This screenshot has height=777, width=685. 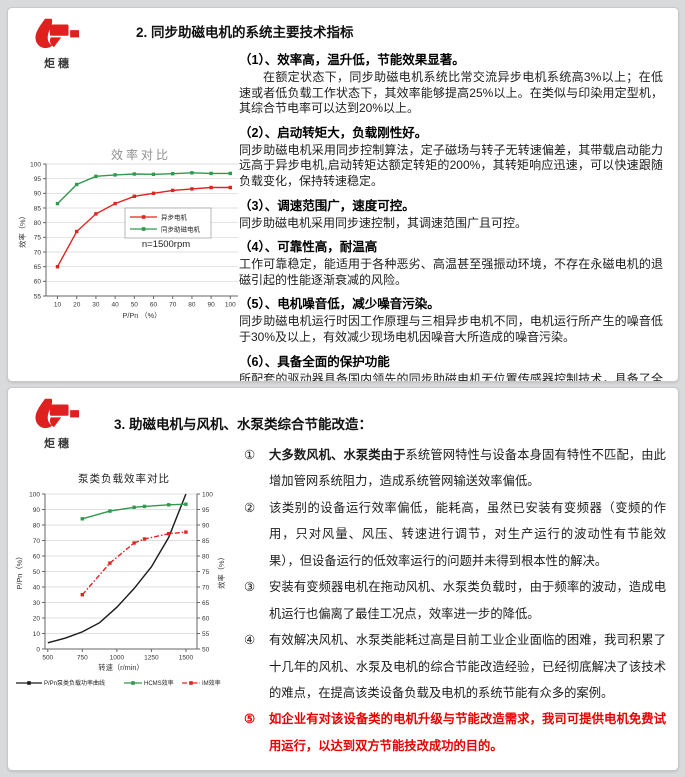 What do you see at coordinates (19, 571) in the screenshot?
I see `svg-text: P/Pn（%）` at bounding box center [19, 571].